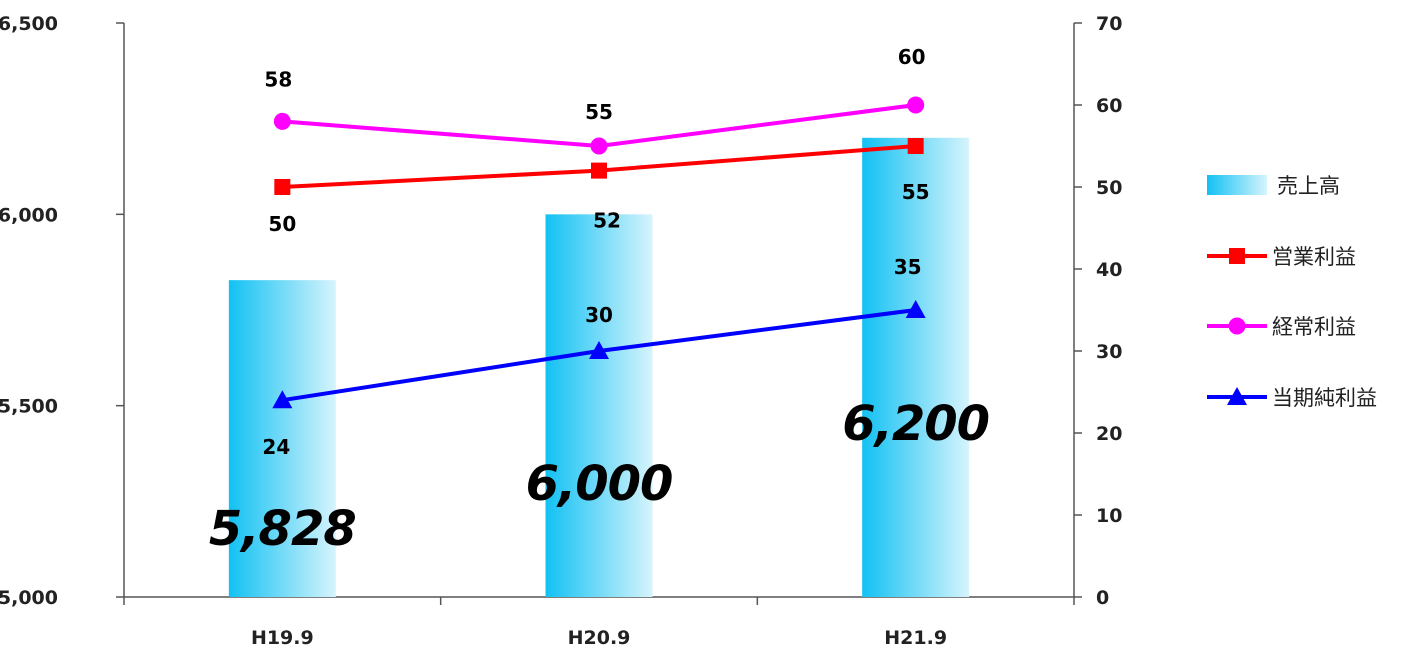 Image resolution: width=1408 pixels, height=651 pixels. Describe the element at coordinates (599, 484) in the screenshot. I see `bar-value-label: 6,000` at that location.